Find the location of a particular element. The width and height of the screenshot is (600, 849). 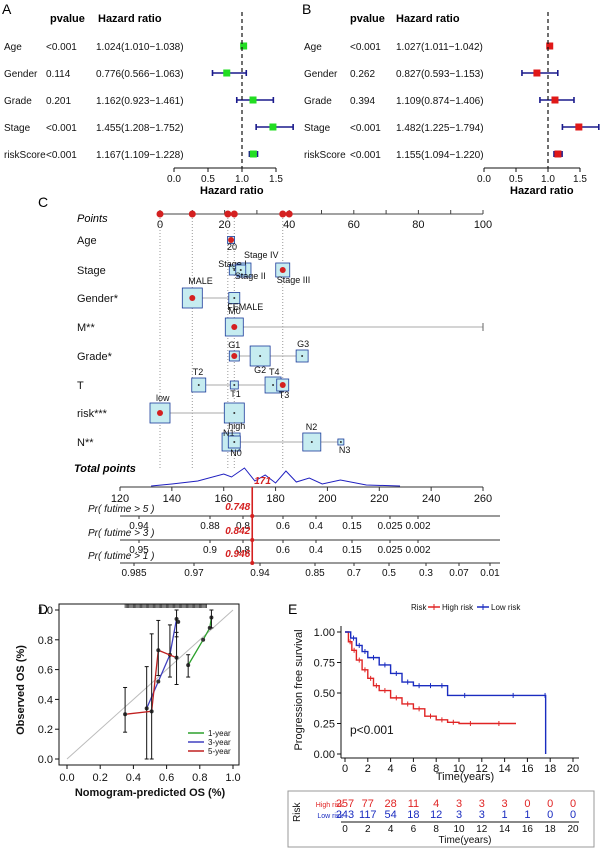

row-hr-ci: 1.455(1.208−1.752) is located at coordinates (140, 128).